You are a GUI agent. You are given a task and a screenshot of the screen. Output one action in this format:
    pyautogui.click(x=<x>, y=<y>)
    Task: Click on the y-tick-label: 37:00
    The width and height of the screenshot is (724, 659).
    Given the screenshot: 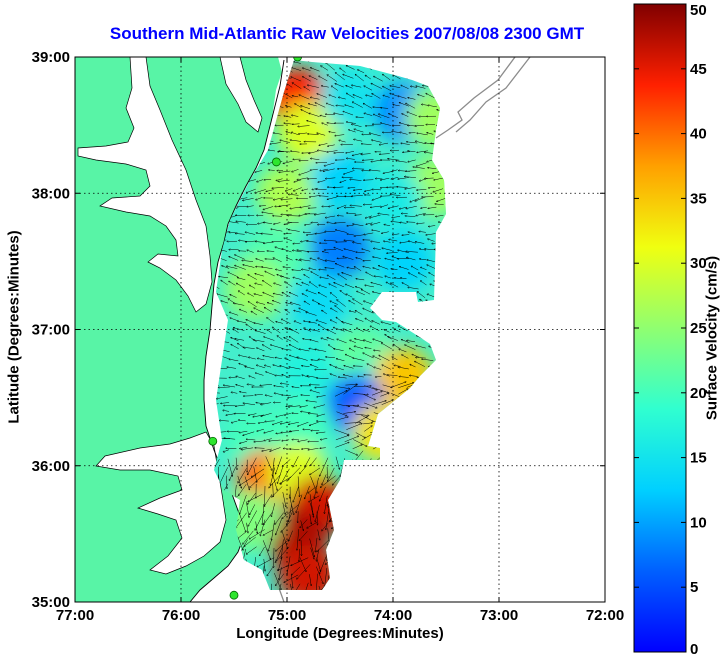 What is the action you would take?
    pyautogui.click(x=51, y=330)
    